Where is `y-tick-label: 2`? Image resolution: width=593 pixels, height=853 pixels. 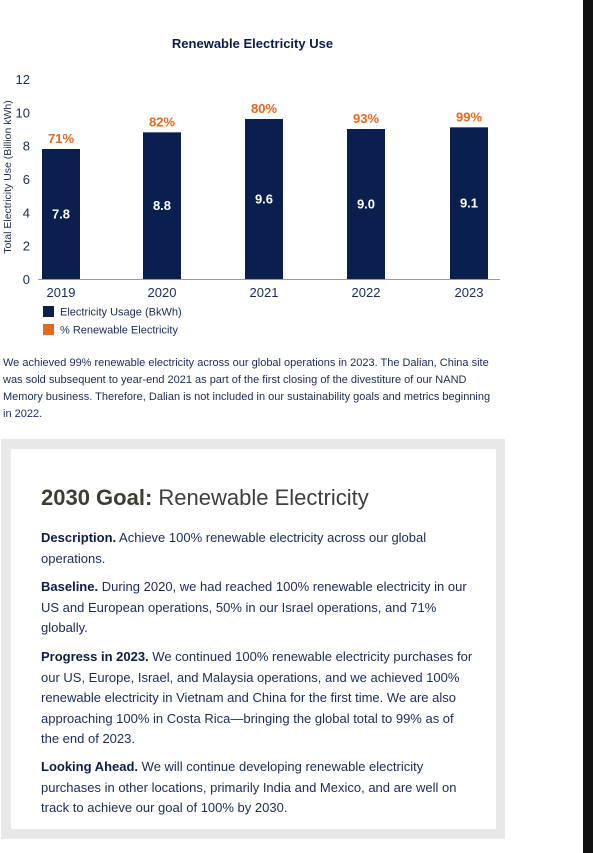 y-tick-label: 2 is located at coordinates (26, 246).